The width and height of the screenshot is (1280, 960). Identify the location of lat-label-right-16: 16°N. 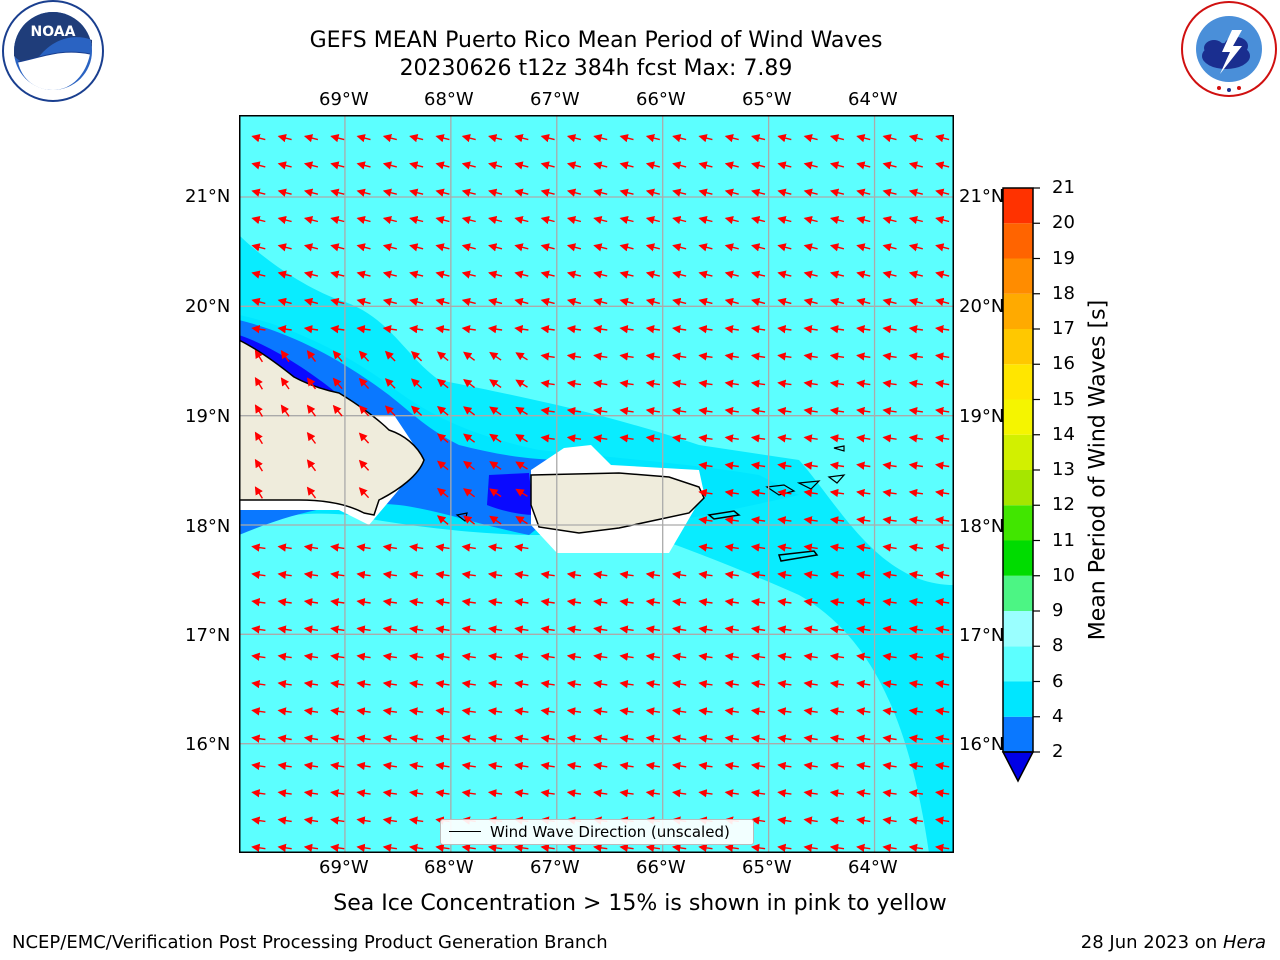
(982, 744).